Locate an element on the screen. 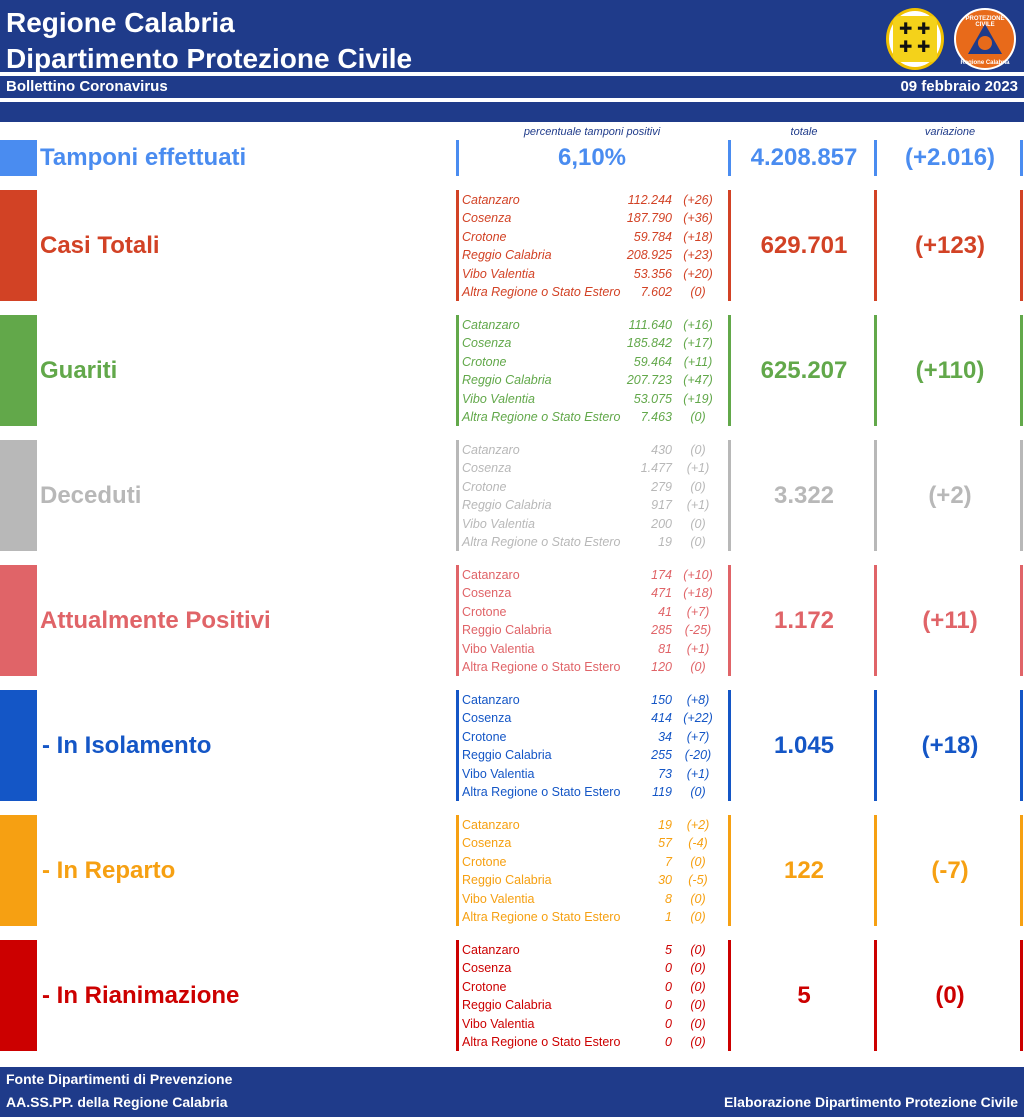 The height and width of the screenshot is (1117, 1024). in-reparto-delta: (-7) is located at coordinates (950, 870).